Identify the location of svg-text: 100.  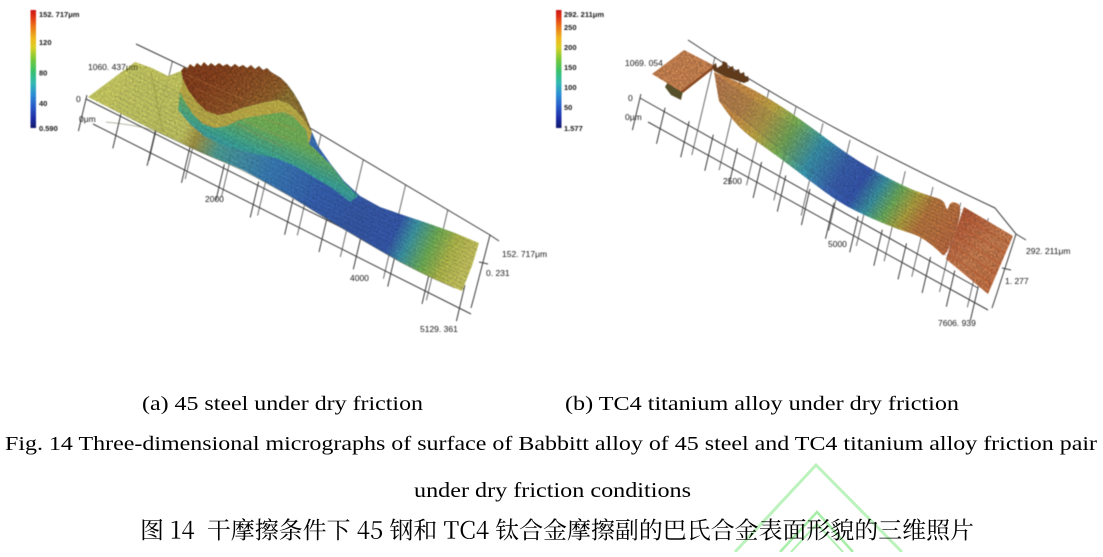
(570, 87).